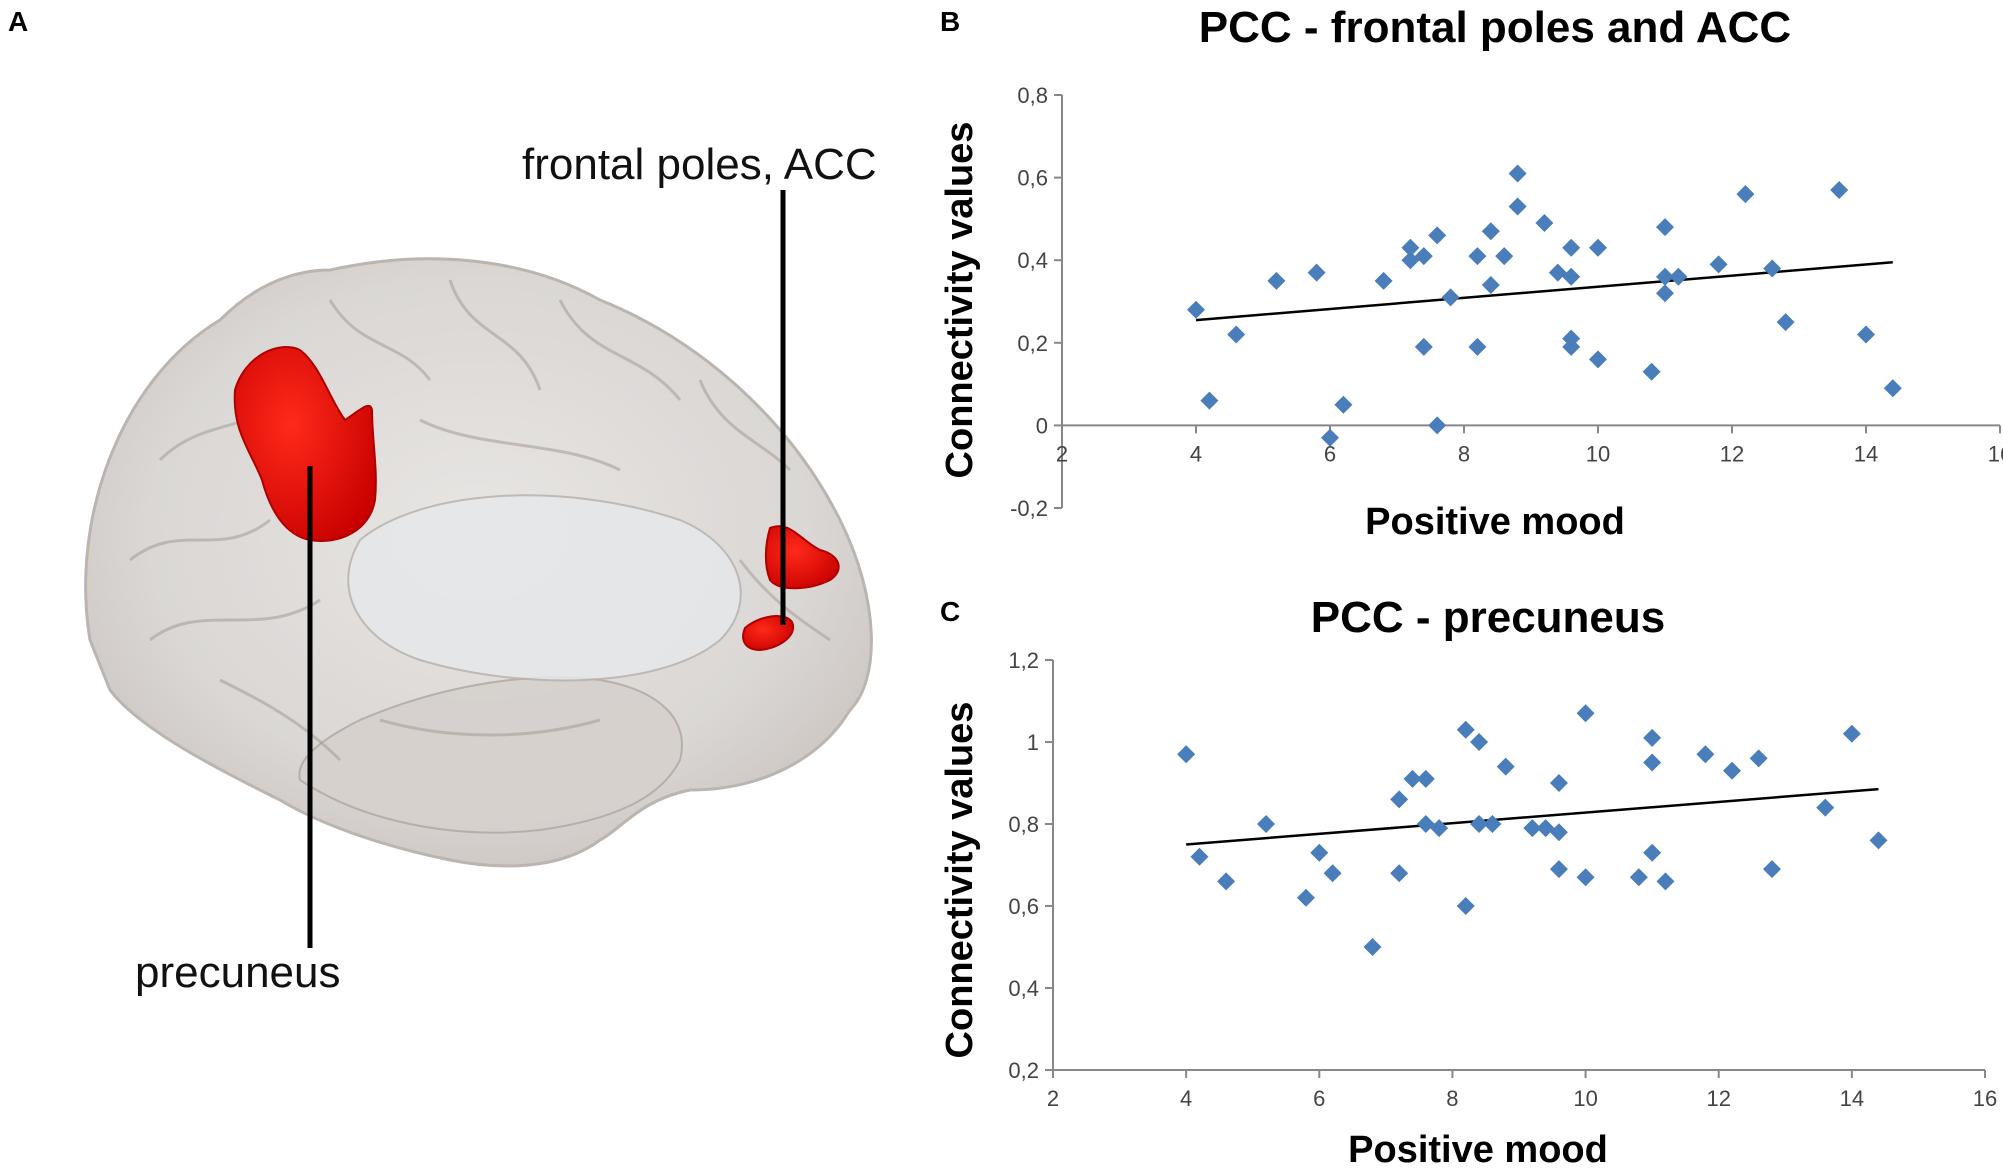  What do you see at coordinates (1023, 906) in the screenshot?
I see `y-tick-label: 0,6` at bounding box center [1023, 906].